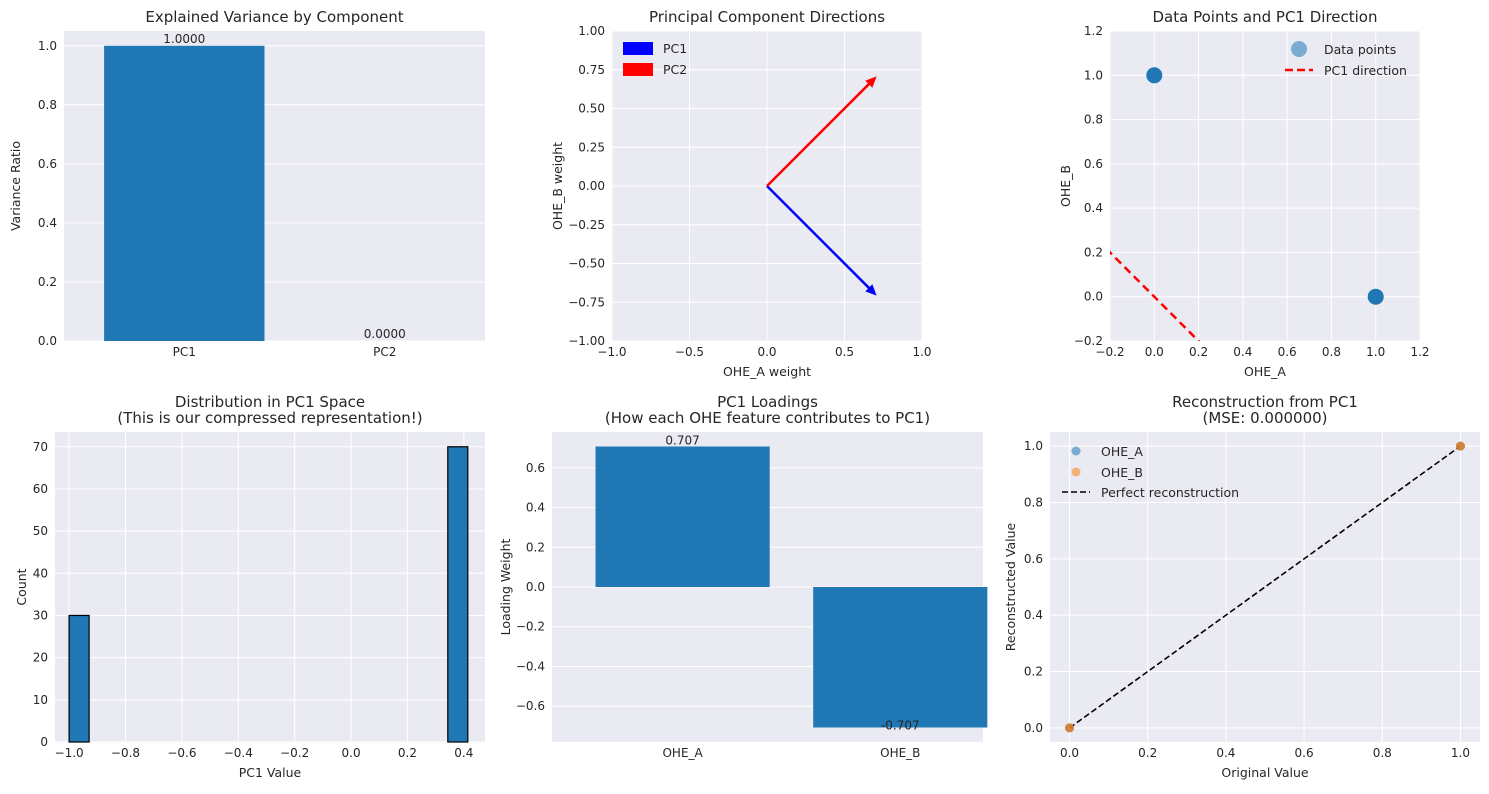 The width and height of the screenshot is (1489, 794). I want to click on y-tick-label: 0.00, so click(591, 186).